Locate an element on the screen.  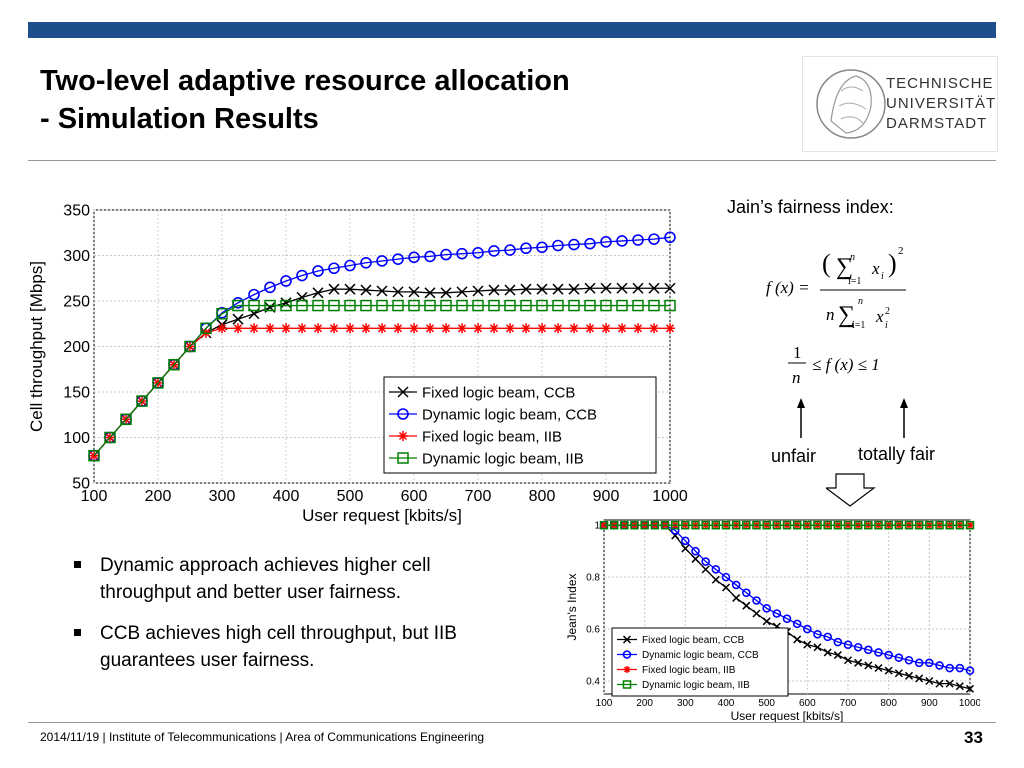
y-tick-label: 300 is located at coordinates (76, 256).